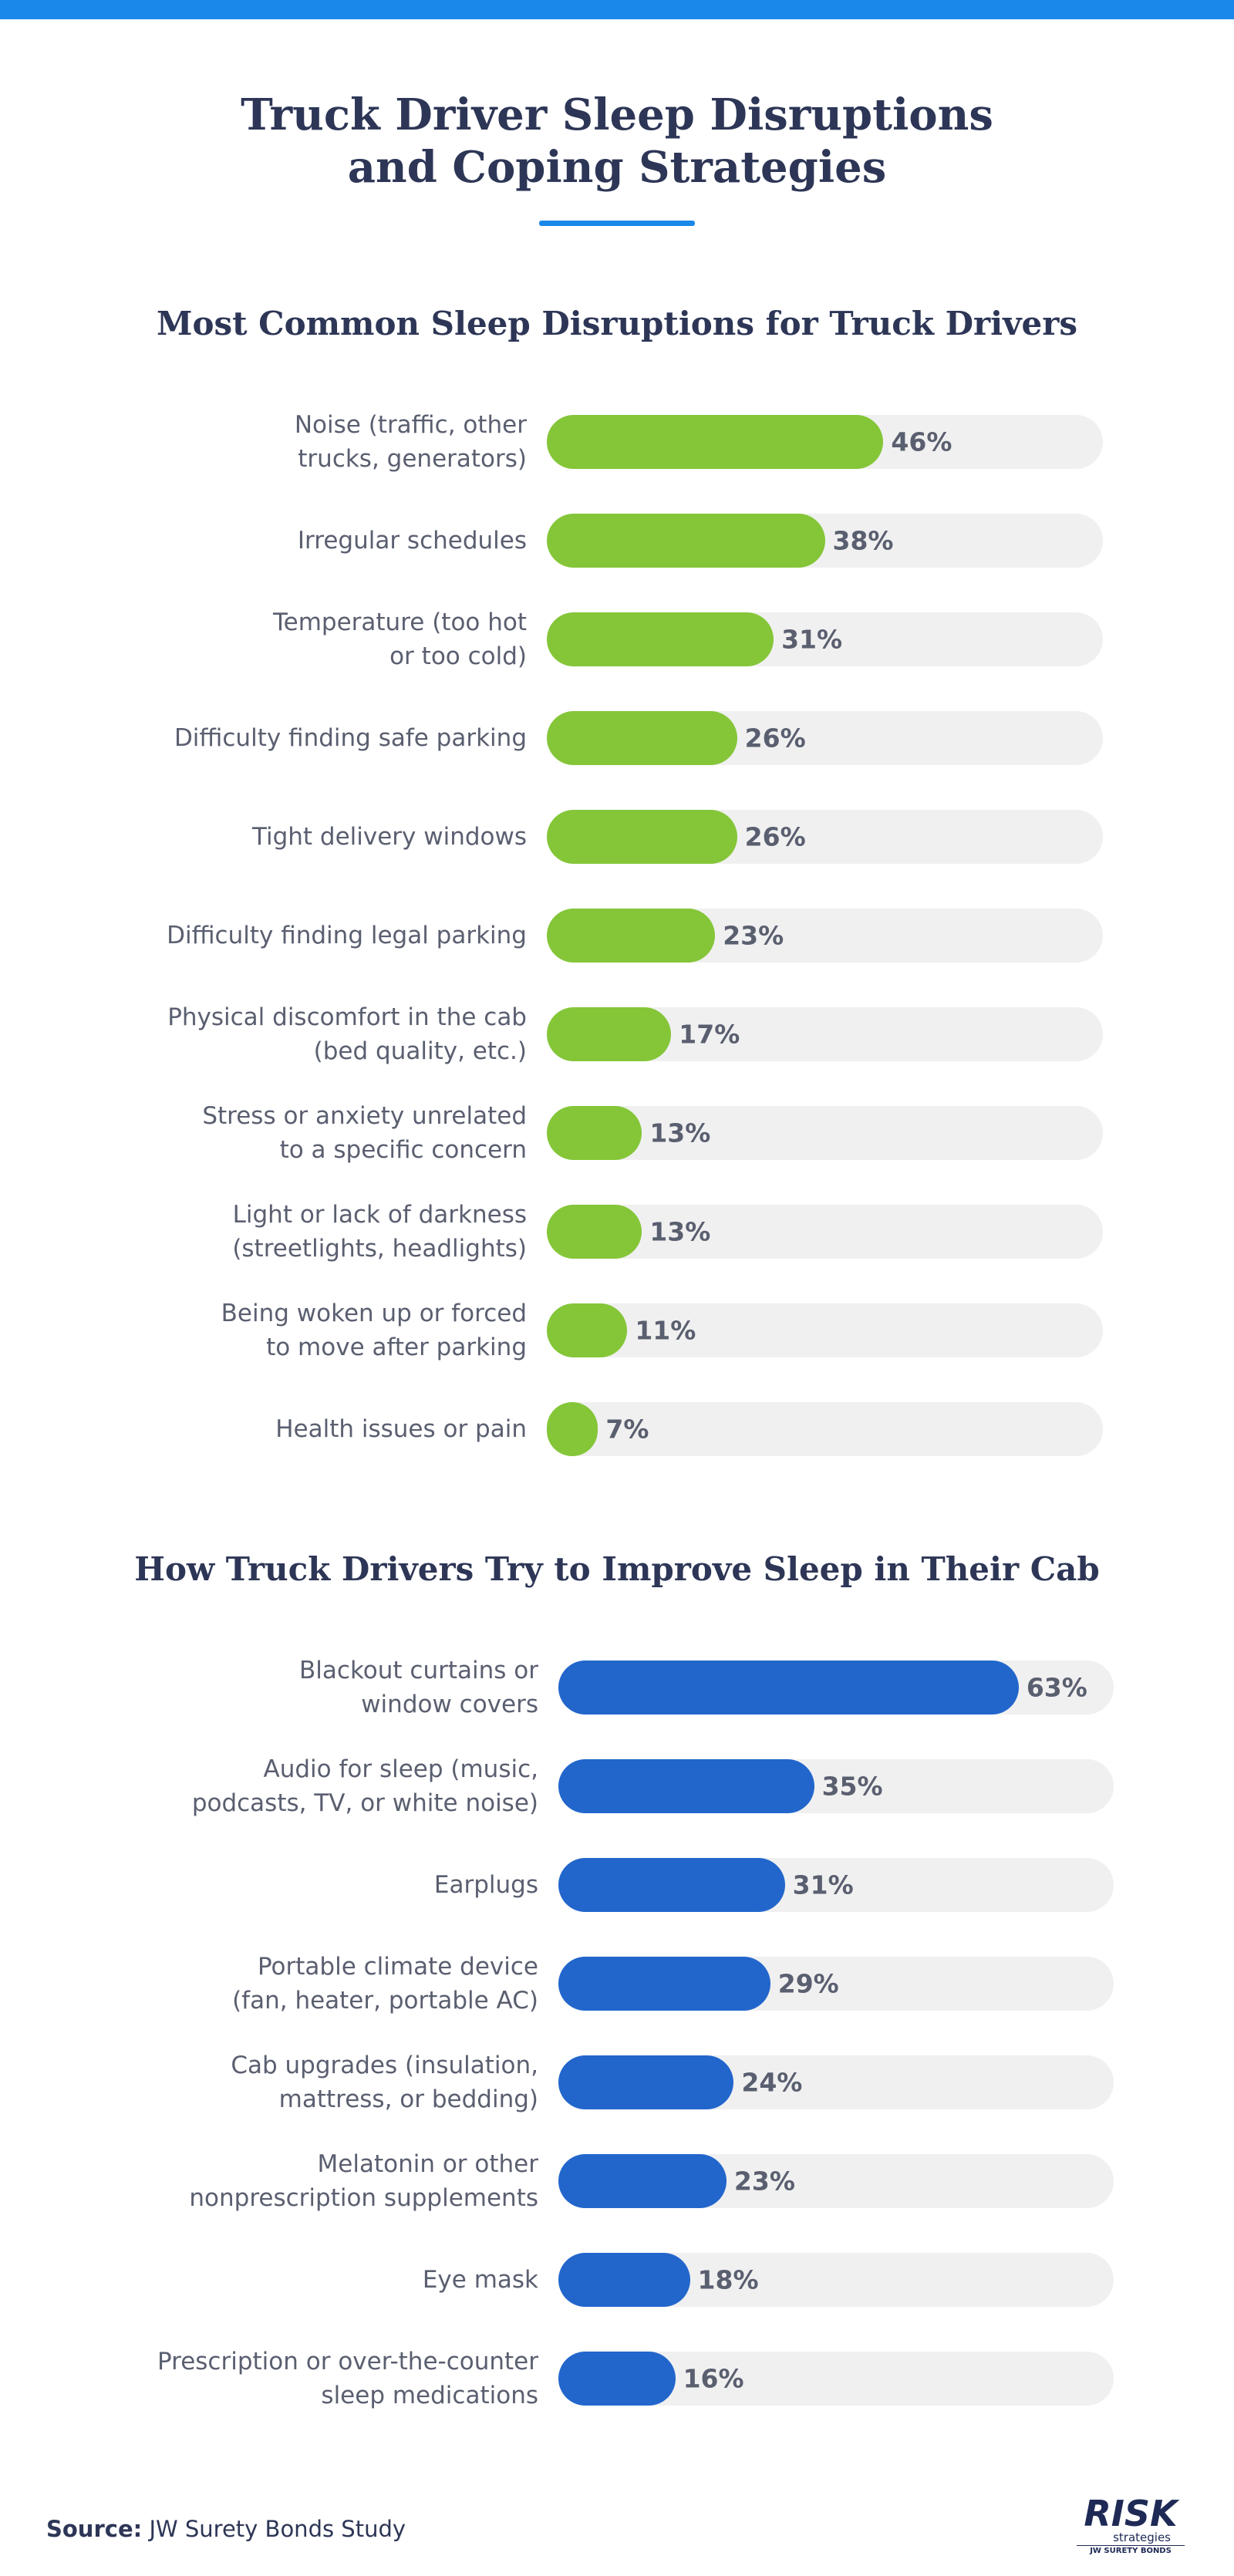 This screenshot has width=1234, height=2576. I want to click on logo: RISK strategies JW SURETY BONDS, so click(1131, 2526).